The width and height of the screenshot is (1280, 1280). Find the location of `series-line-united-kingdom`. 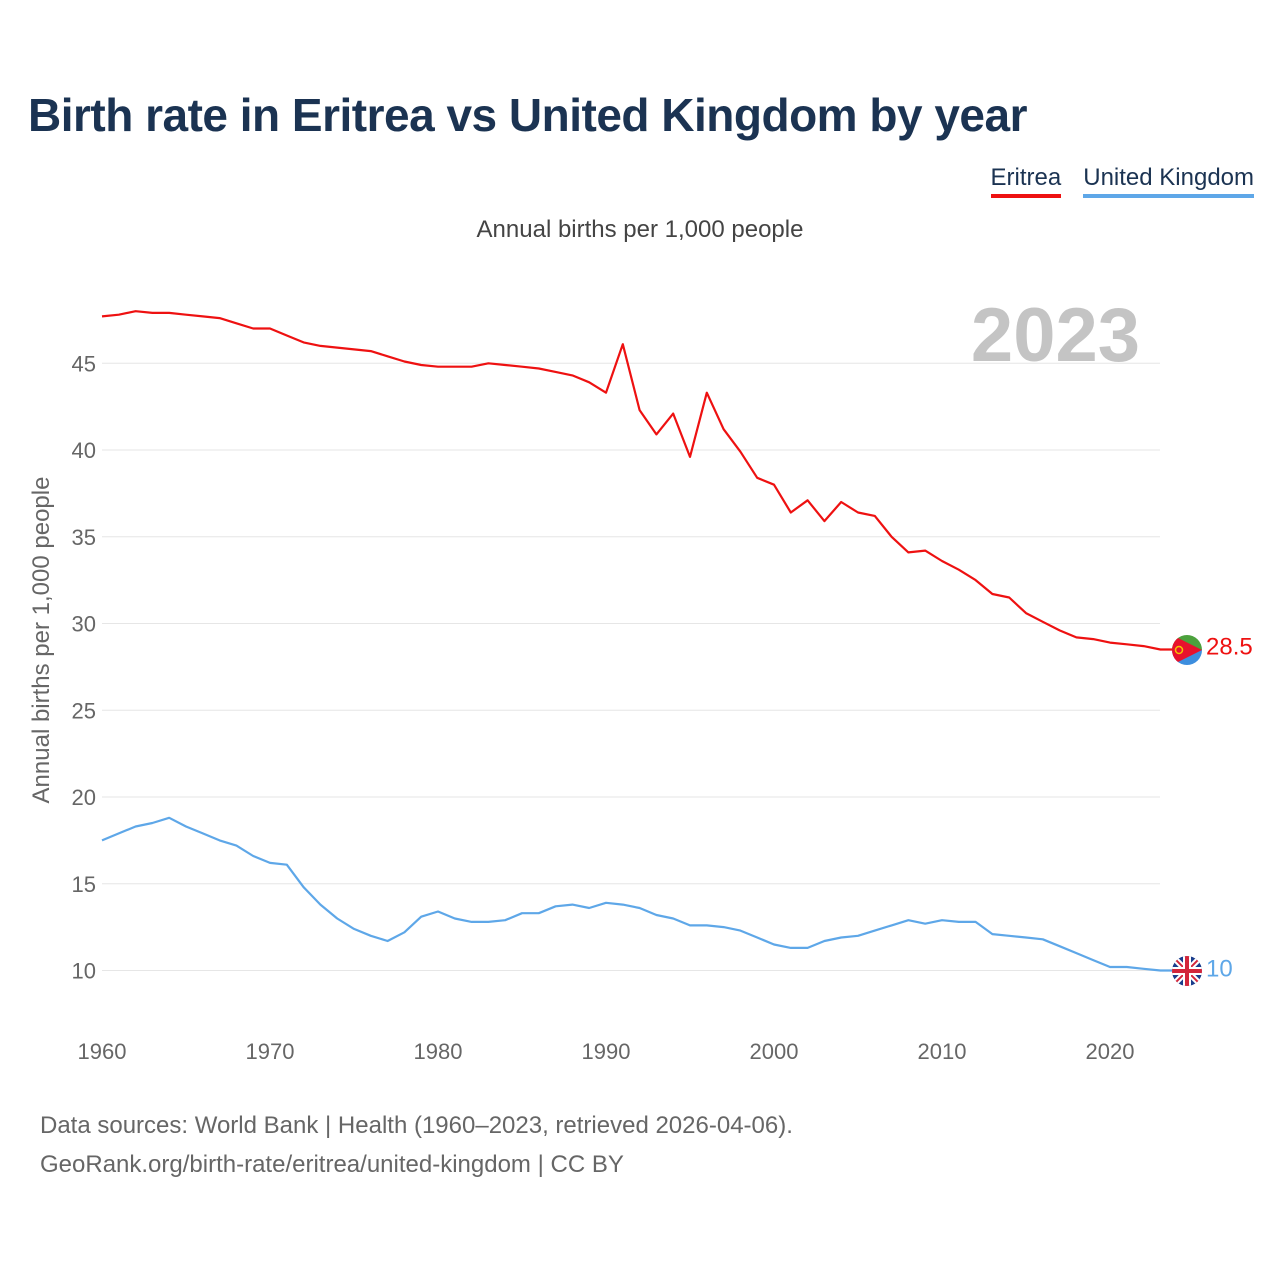

series-line-united-kingdom is located at coordinates (638, 894).